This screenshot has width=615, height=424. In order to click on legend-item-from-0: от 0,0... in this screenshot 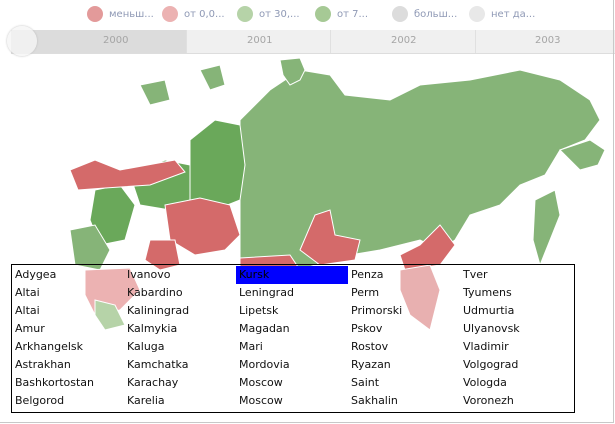, I will do `click(193, 14)`.